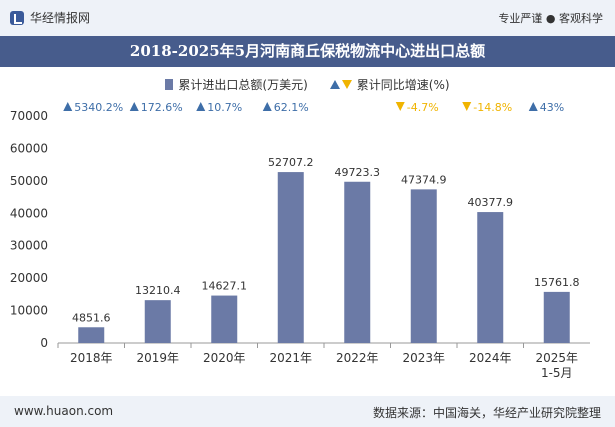  I want to click on x-category-label: 2023年, so click(423, 358).